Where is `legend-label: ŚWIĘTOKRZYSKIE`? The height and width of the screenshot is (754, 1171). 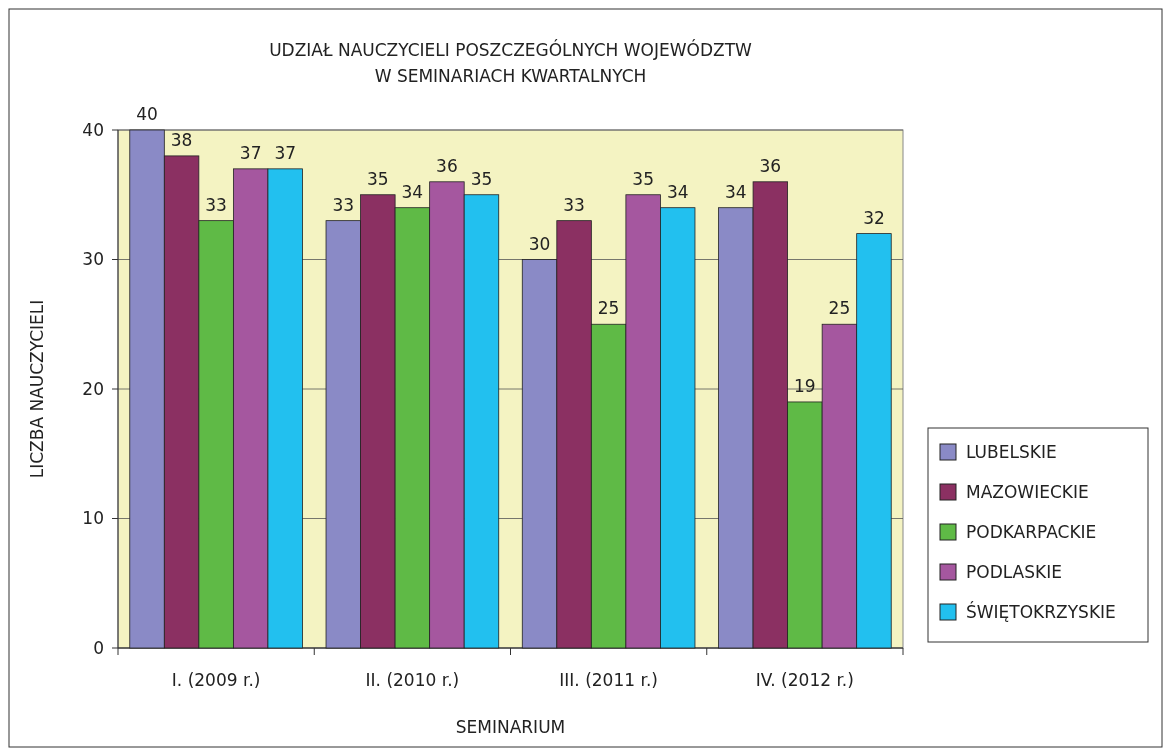 legend-label: ŚWIĘTOKRZYSKIE is located at coordinates (1041, 611).